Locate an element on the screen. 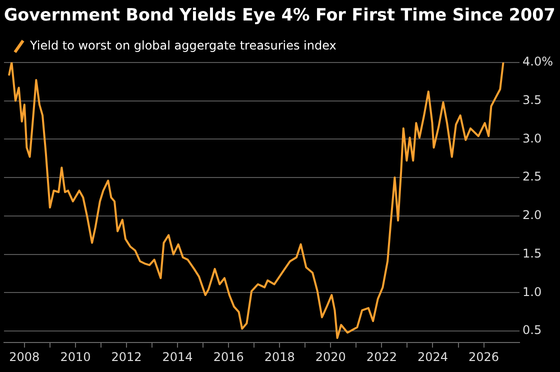 The image size is (560, 372). y-tick-label: 1.0 is located at coordinates (532, 291).